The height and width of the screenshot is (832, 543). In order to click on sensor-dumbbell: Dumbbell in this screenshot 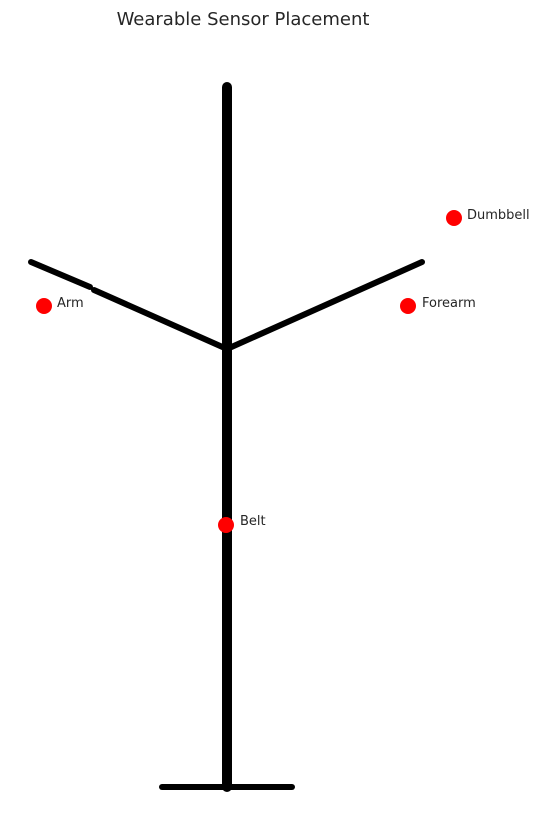, I will do `click(488, 217)`.